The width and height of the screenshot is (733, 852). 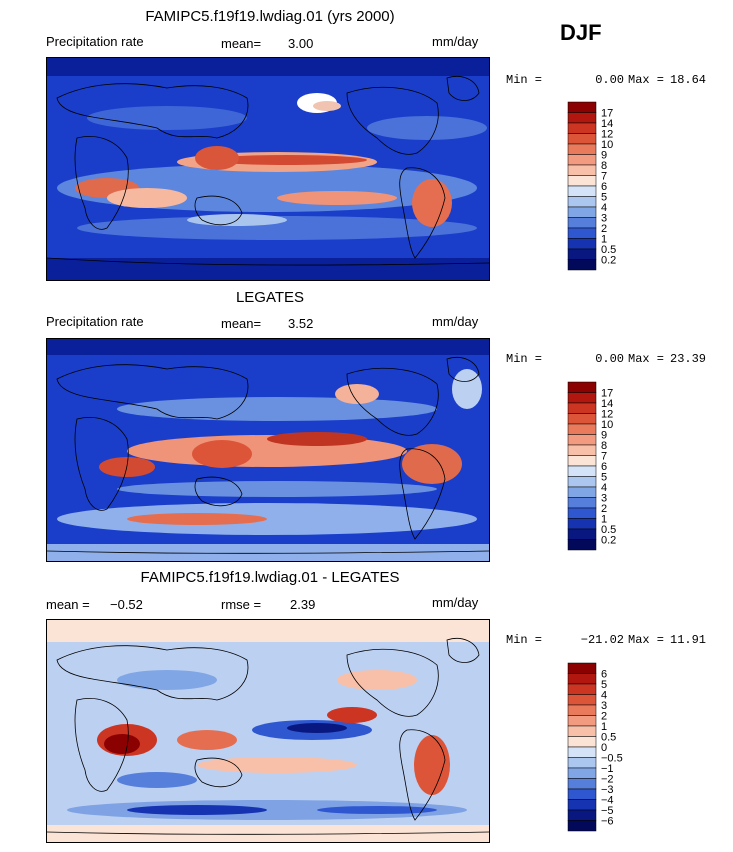 I want to click on mean-value: −0.52, so click(x=126, y=604).